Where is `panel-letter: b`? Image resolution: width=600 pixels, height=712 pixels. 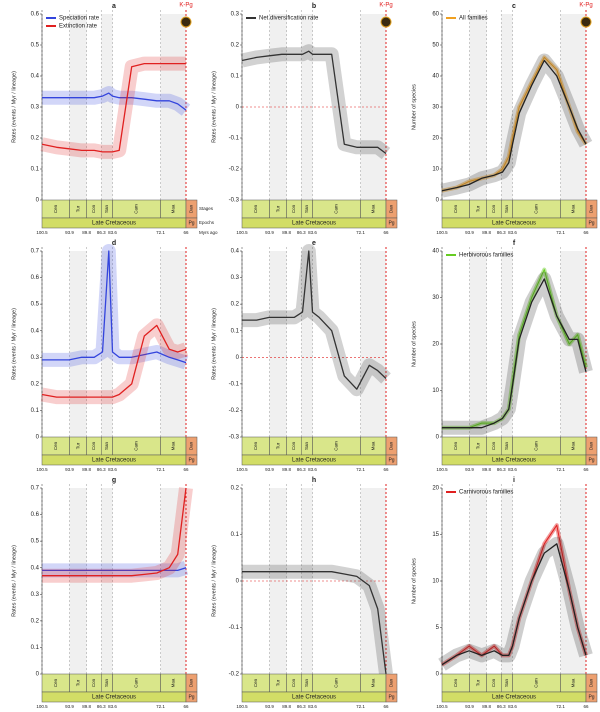 panel-letter: b is located at coordinates (314, 6).